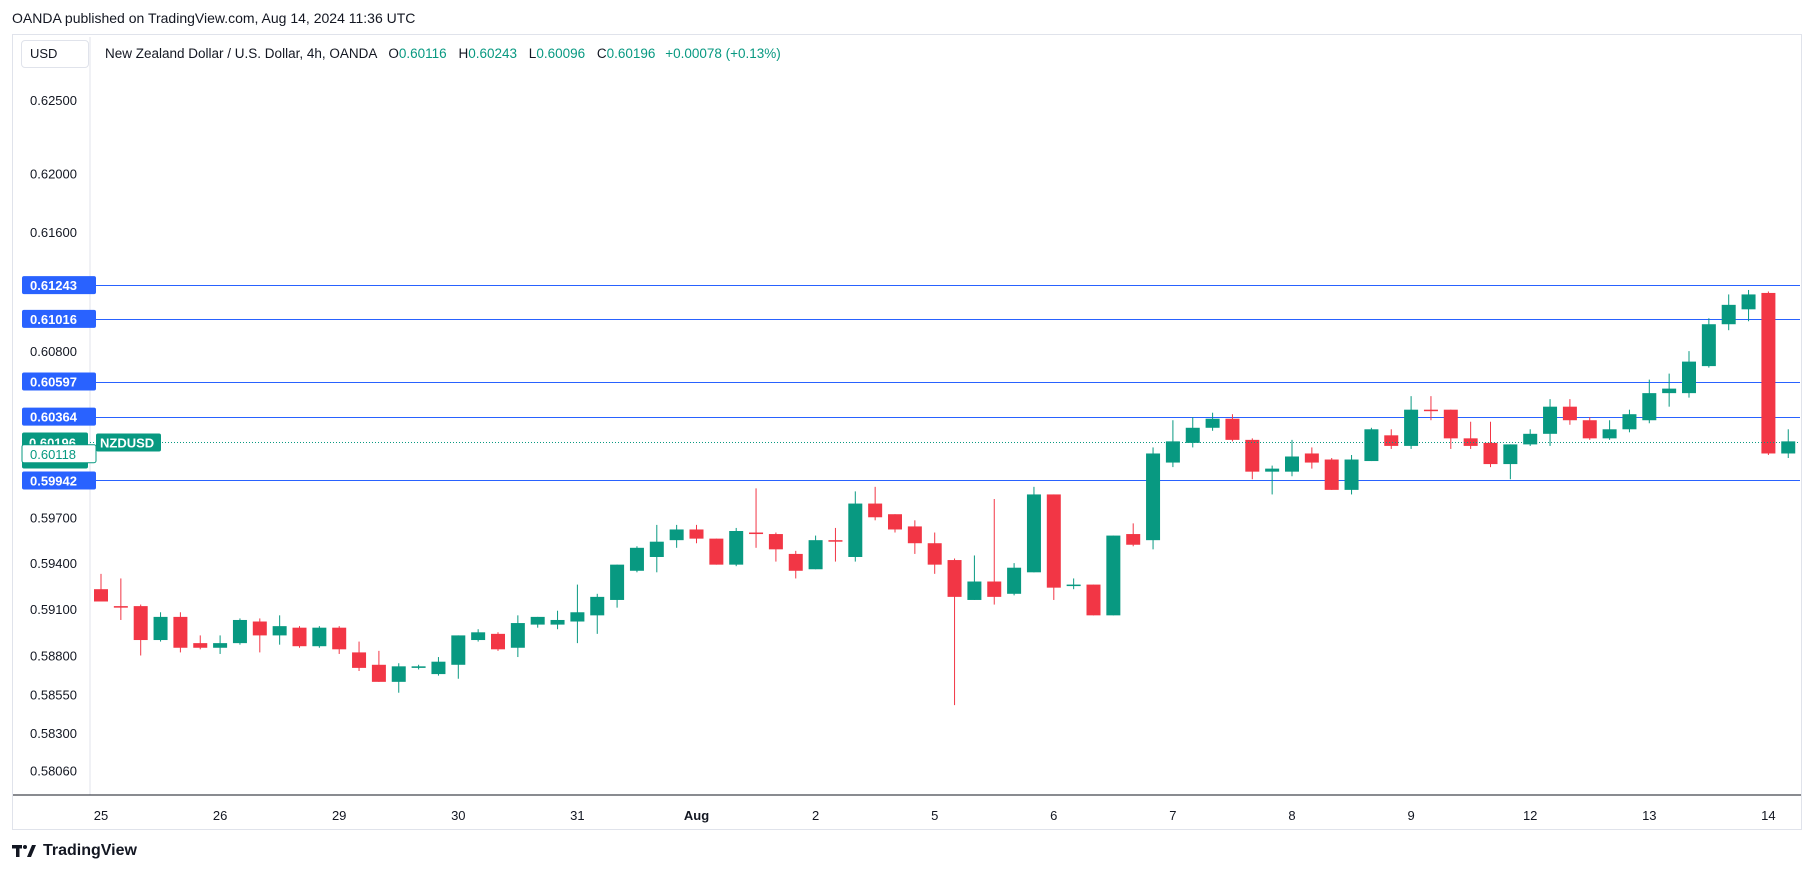 Image resolution: width=1814 pixels, height=876 pixels. What do you see at coordinates (74, 851) in the screenshot?
I see `footer-brand: TradingView` at bounding box center [74, 851].